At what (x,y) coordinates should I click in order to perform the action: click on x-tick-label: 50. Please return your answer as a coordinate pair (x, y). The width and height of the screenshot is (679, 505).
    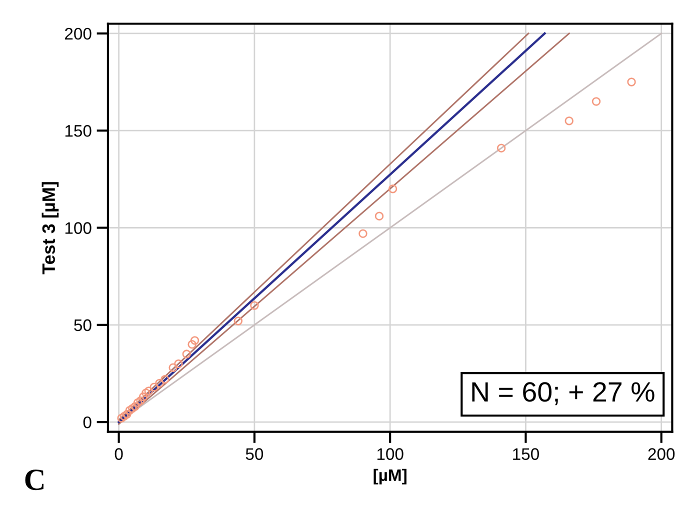
    Looking at the image, I should click on (255, 454).